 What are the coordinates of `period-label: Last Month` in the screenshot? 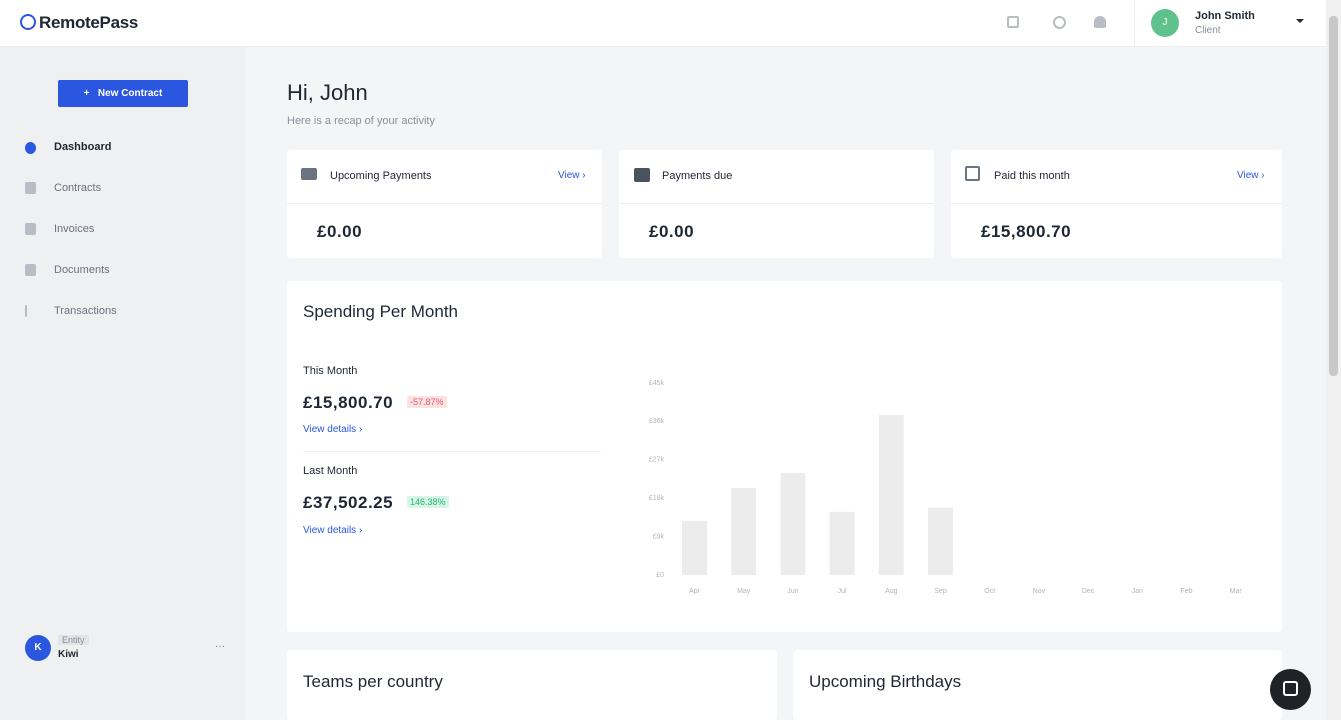 It's located at (330, 471).